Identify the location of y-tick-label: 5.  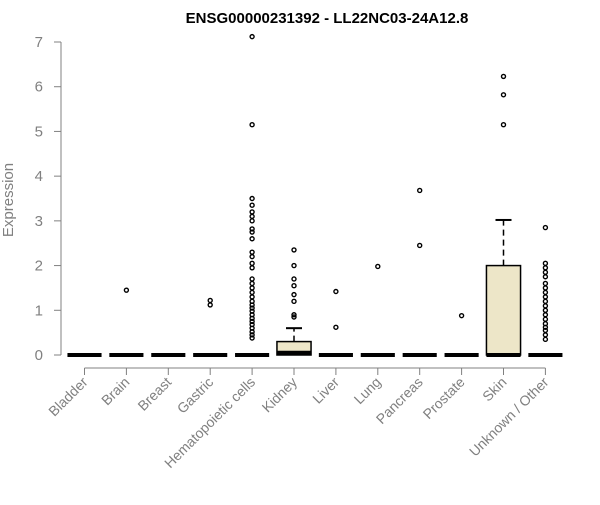
(39, 131).